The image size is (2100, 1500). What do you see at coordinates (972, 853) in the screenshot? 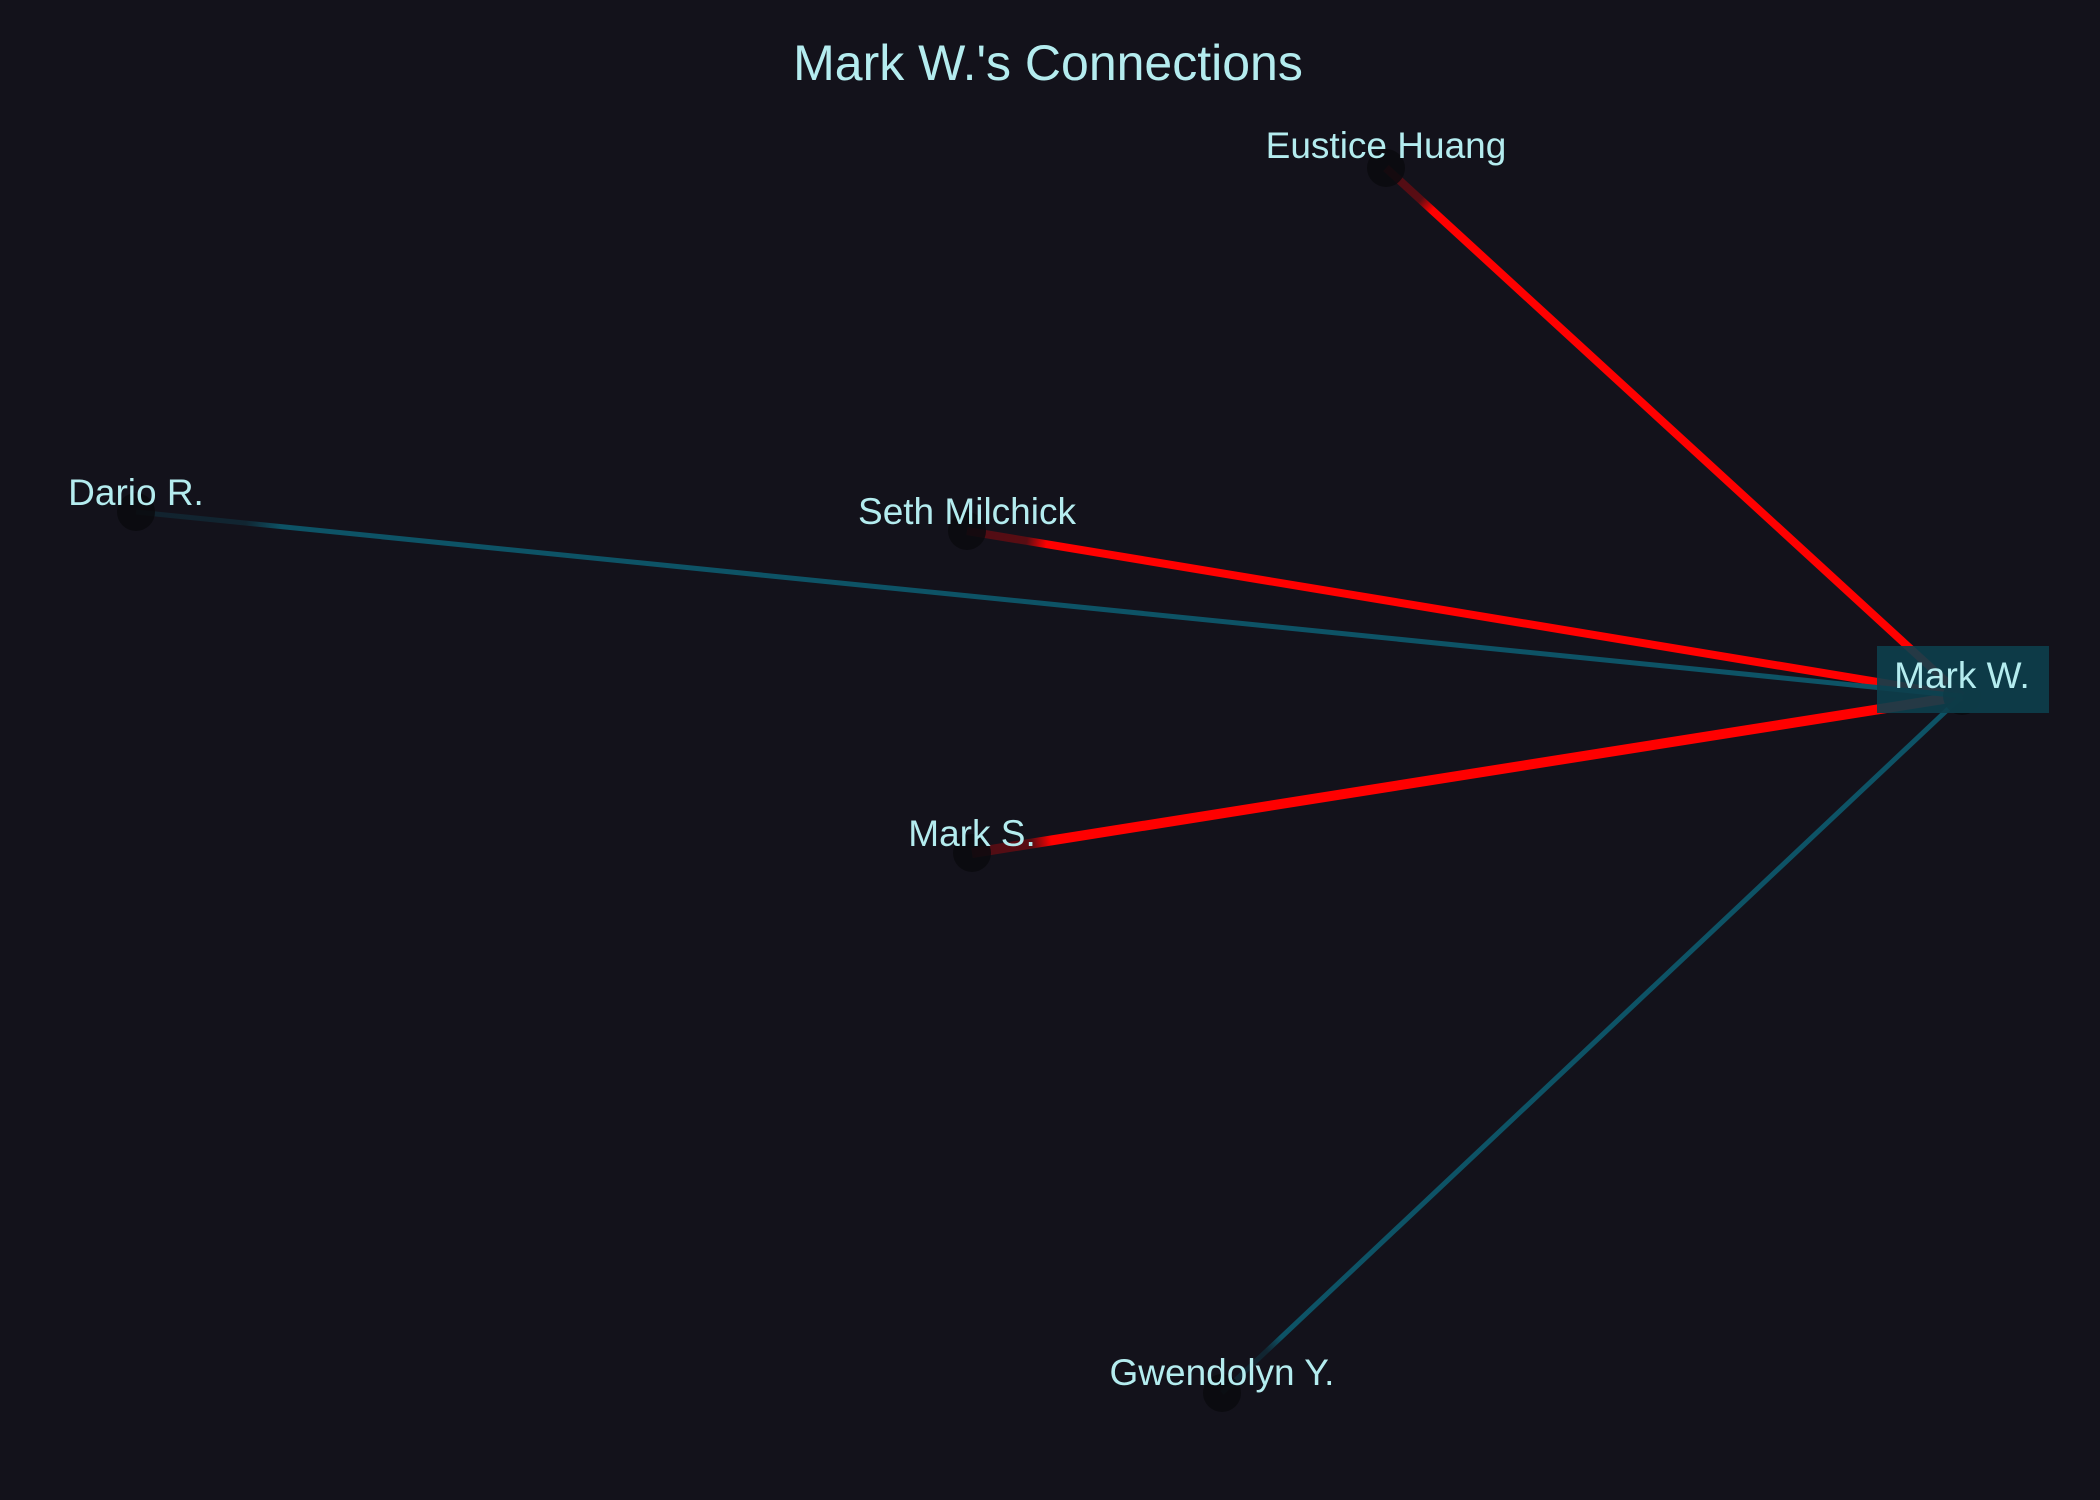
I see `node-mark-s` at bounding box center [972, 853].